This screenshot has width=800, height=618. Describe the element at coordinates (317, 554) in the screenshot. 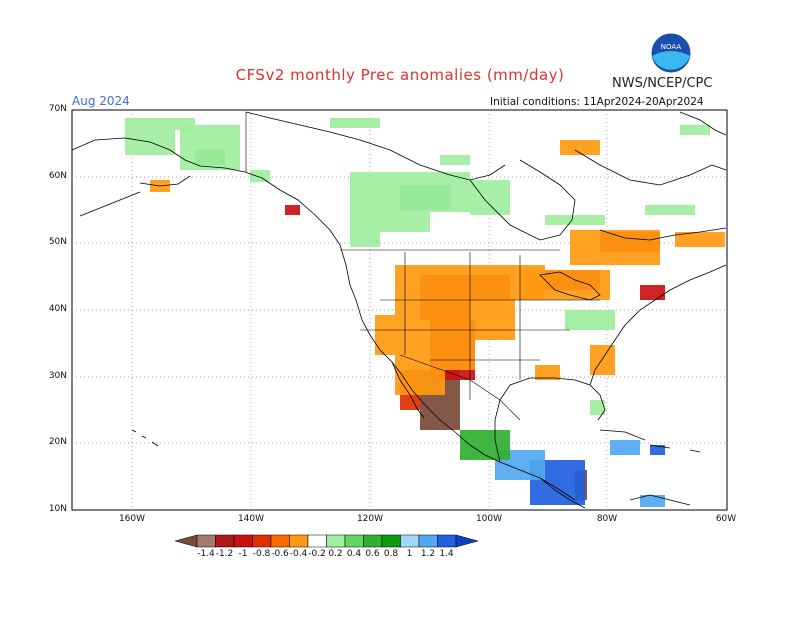

I see `colorbar-label: -0.2` at that location.